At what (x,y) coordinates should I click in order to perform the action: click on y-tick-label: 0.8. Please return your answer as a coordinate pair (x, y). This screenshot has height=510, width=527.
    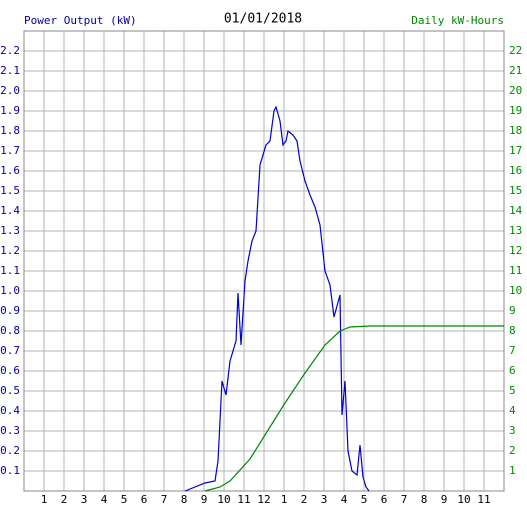
    Looking at the image, I should click on (10, 330).